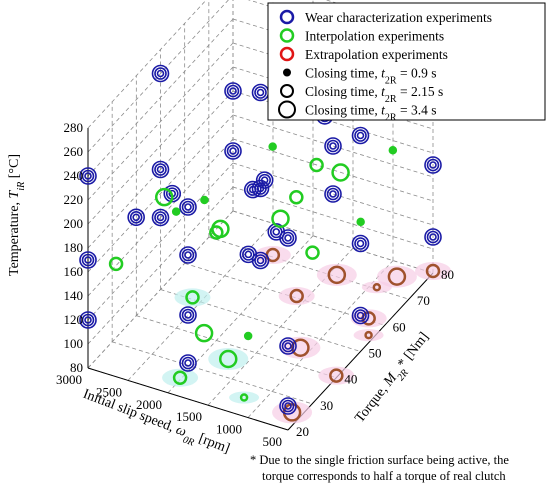 The width and height of the screenshot is (550, 493). What do you see at coordinates (374, 94) in the screenshot?
I see `legend-label: Closing time, t2R = 2.15 s` at bounding box center [374, 94].